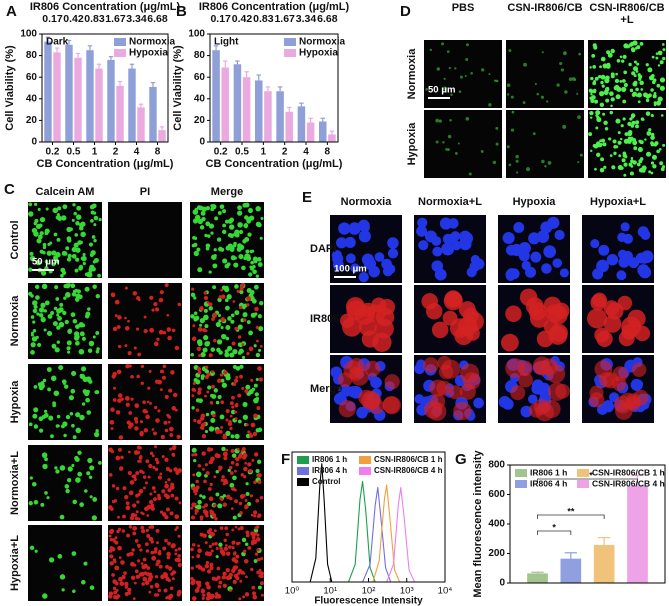  What do you see at coordinates (95, 152) in the screenshot?
I see `x-tick-label: 1` at bounding box center [95, 152].